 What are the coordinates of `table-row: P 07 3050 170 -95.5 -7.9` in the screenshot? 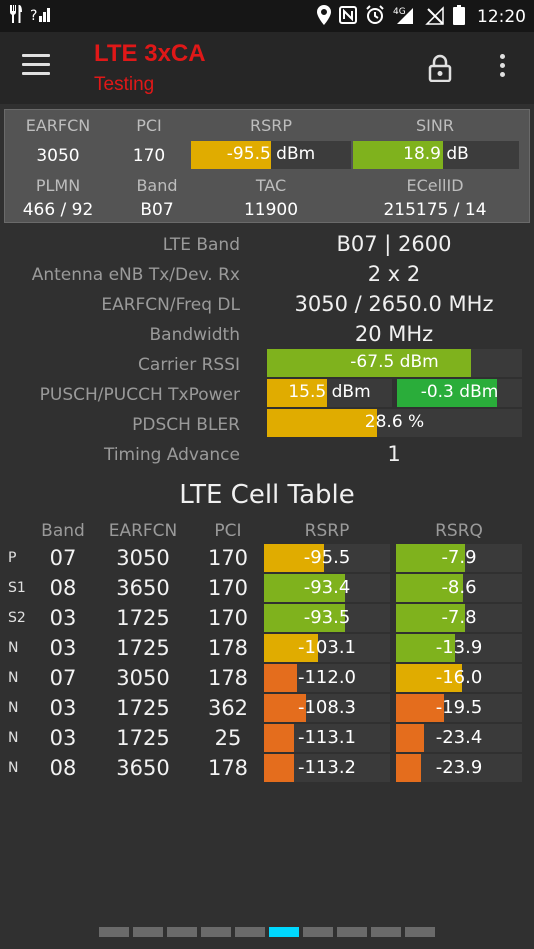 It's located at (267, 559).